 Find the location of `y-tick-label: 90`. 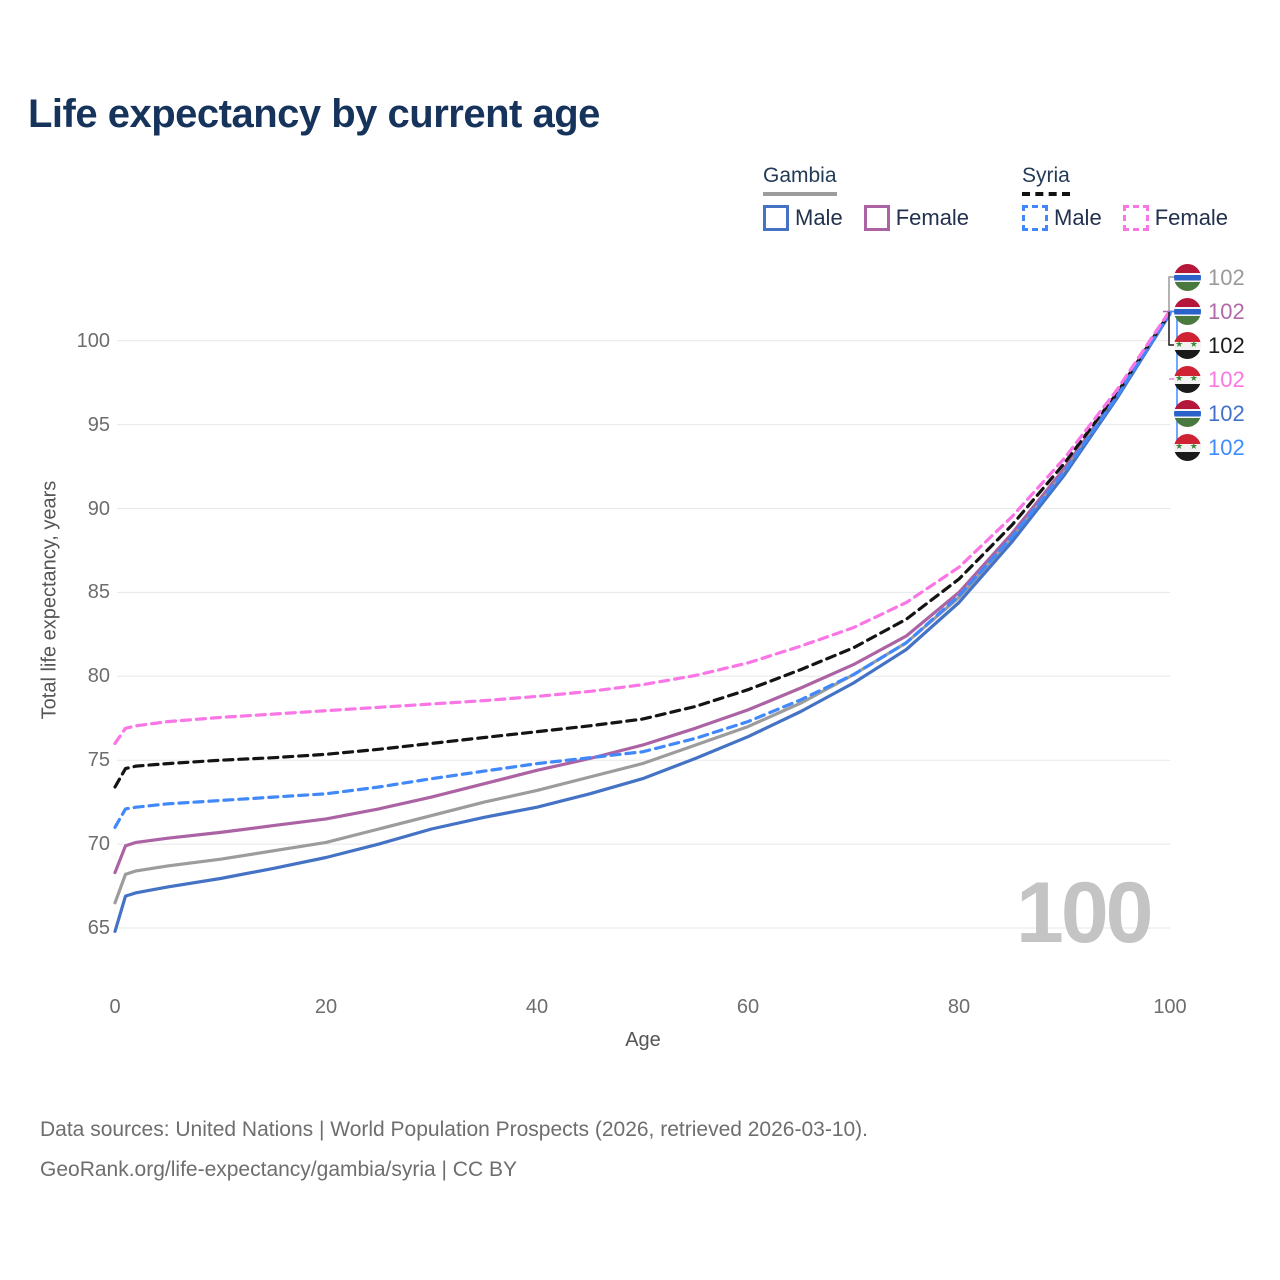

y-tick-label: 90 is located at coordinates (98, 508).